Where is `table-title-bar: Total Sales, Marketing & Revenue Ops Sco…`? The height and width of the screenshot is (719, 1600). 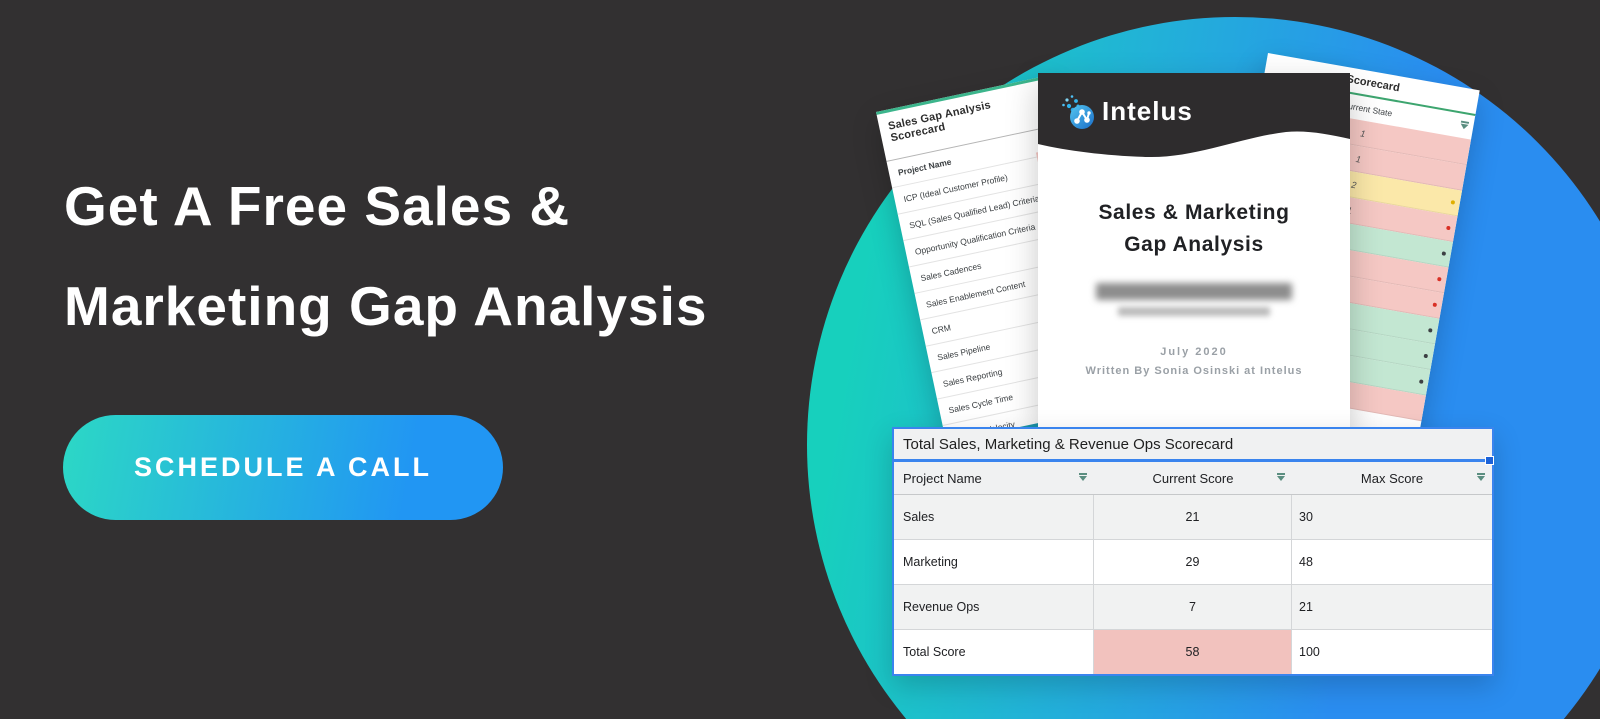
table-title-bar: Total Sales, Marketing & Revenue Ops Sco… is located at coordinates (1194, 447).